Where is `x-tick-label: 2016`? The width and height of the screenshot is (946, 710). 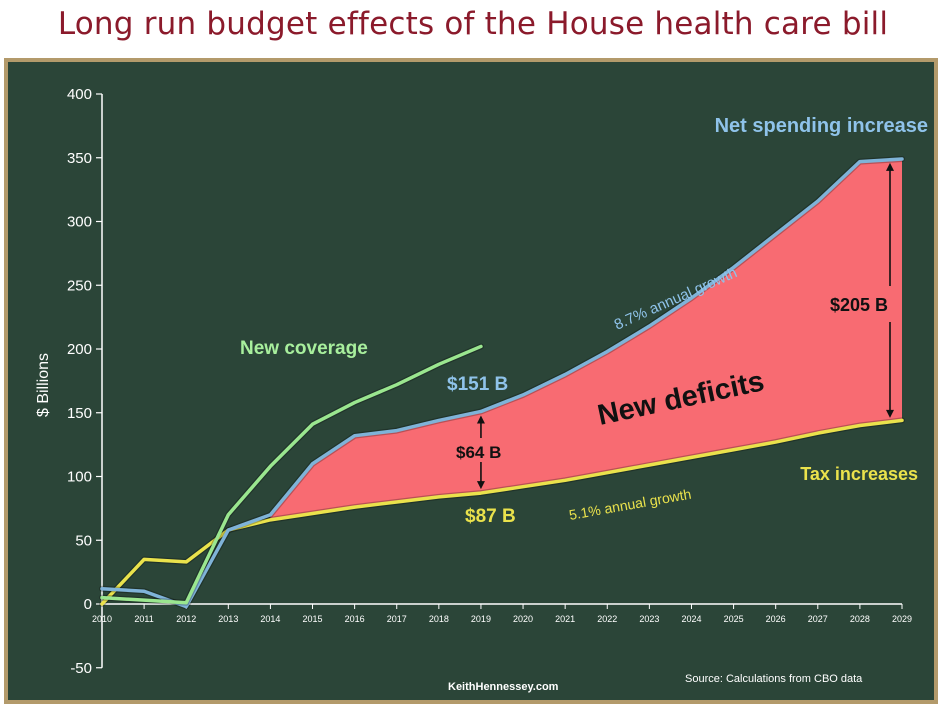
x-tick-label: 2016 is located at coordinates (355, 619).